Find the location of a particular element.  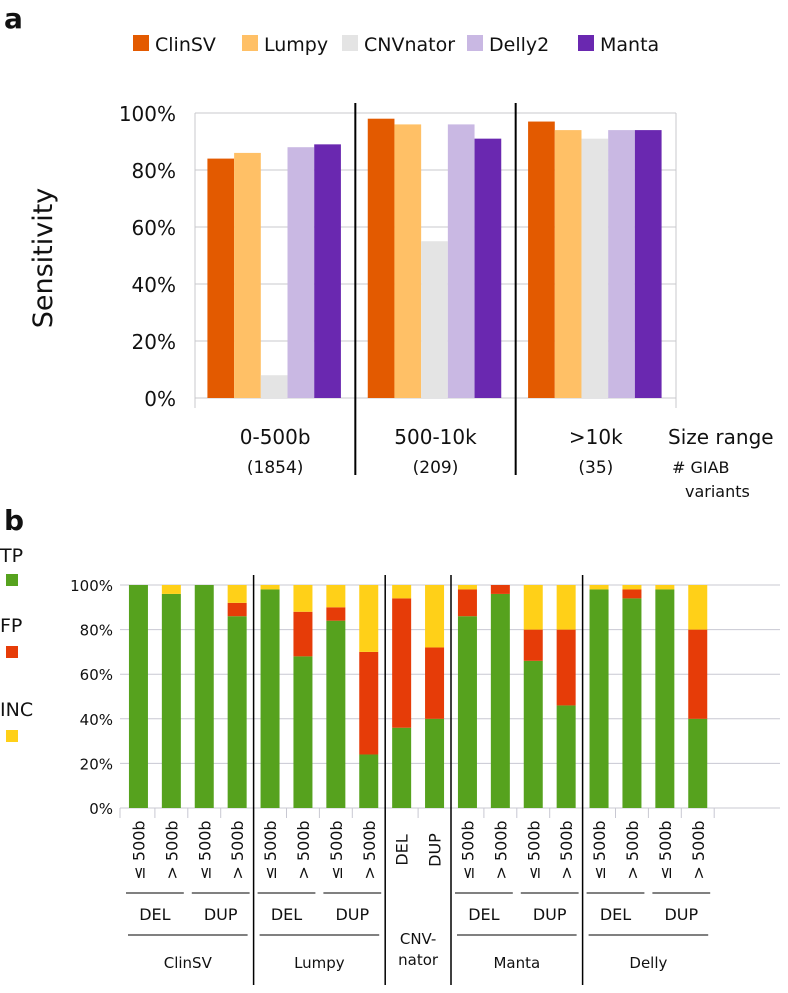

legend-swatch-lumpy is located at coordinates (250, 43).